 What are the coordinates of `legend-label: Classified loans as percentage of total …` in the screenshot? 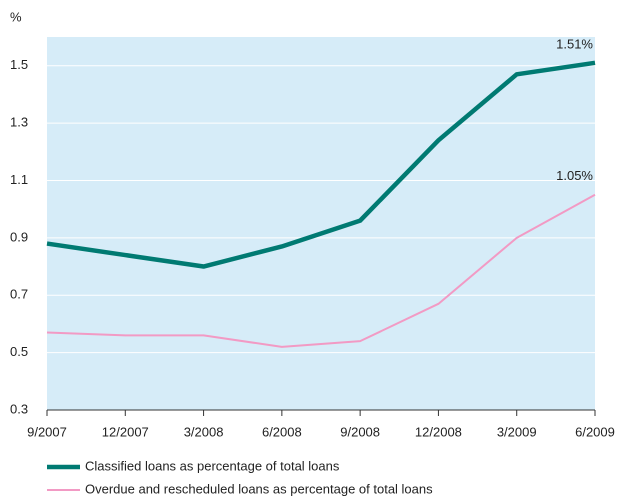 It's located at (212, 465).